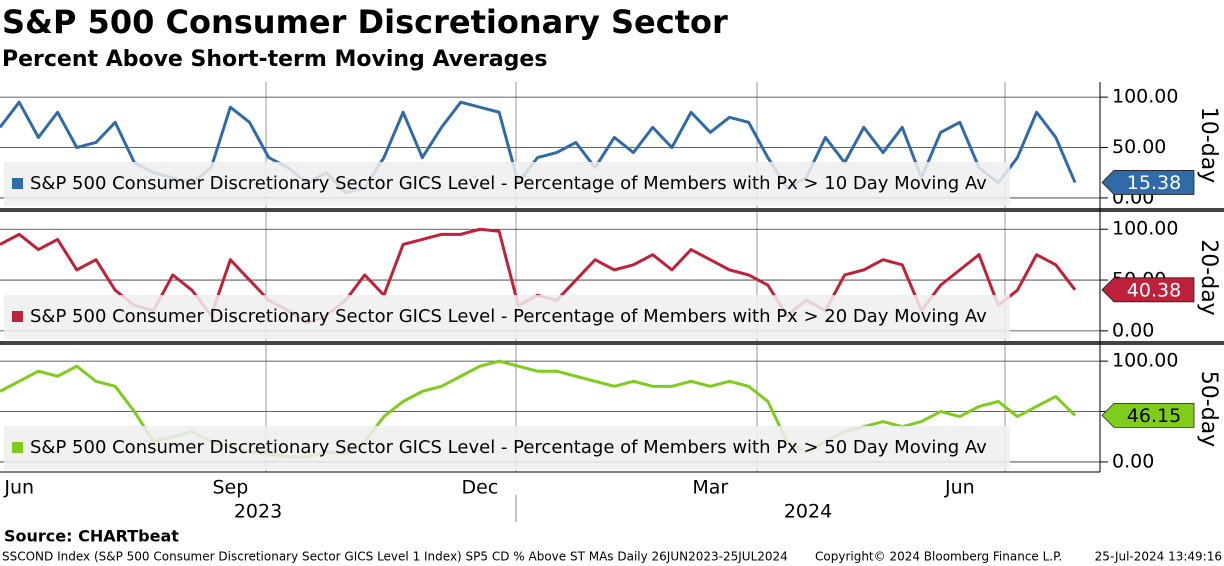 Image resolution: width=1224 pixels, height=566 pixels. I want to click on value-tag-label: 46.15, so click(1154, 416).